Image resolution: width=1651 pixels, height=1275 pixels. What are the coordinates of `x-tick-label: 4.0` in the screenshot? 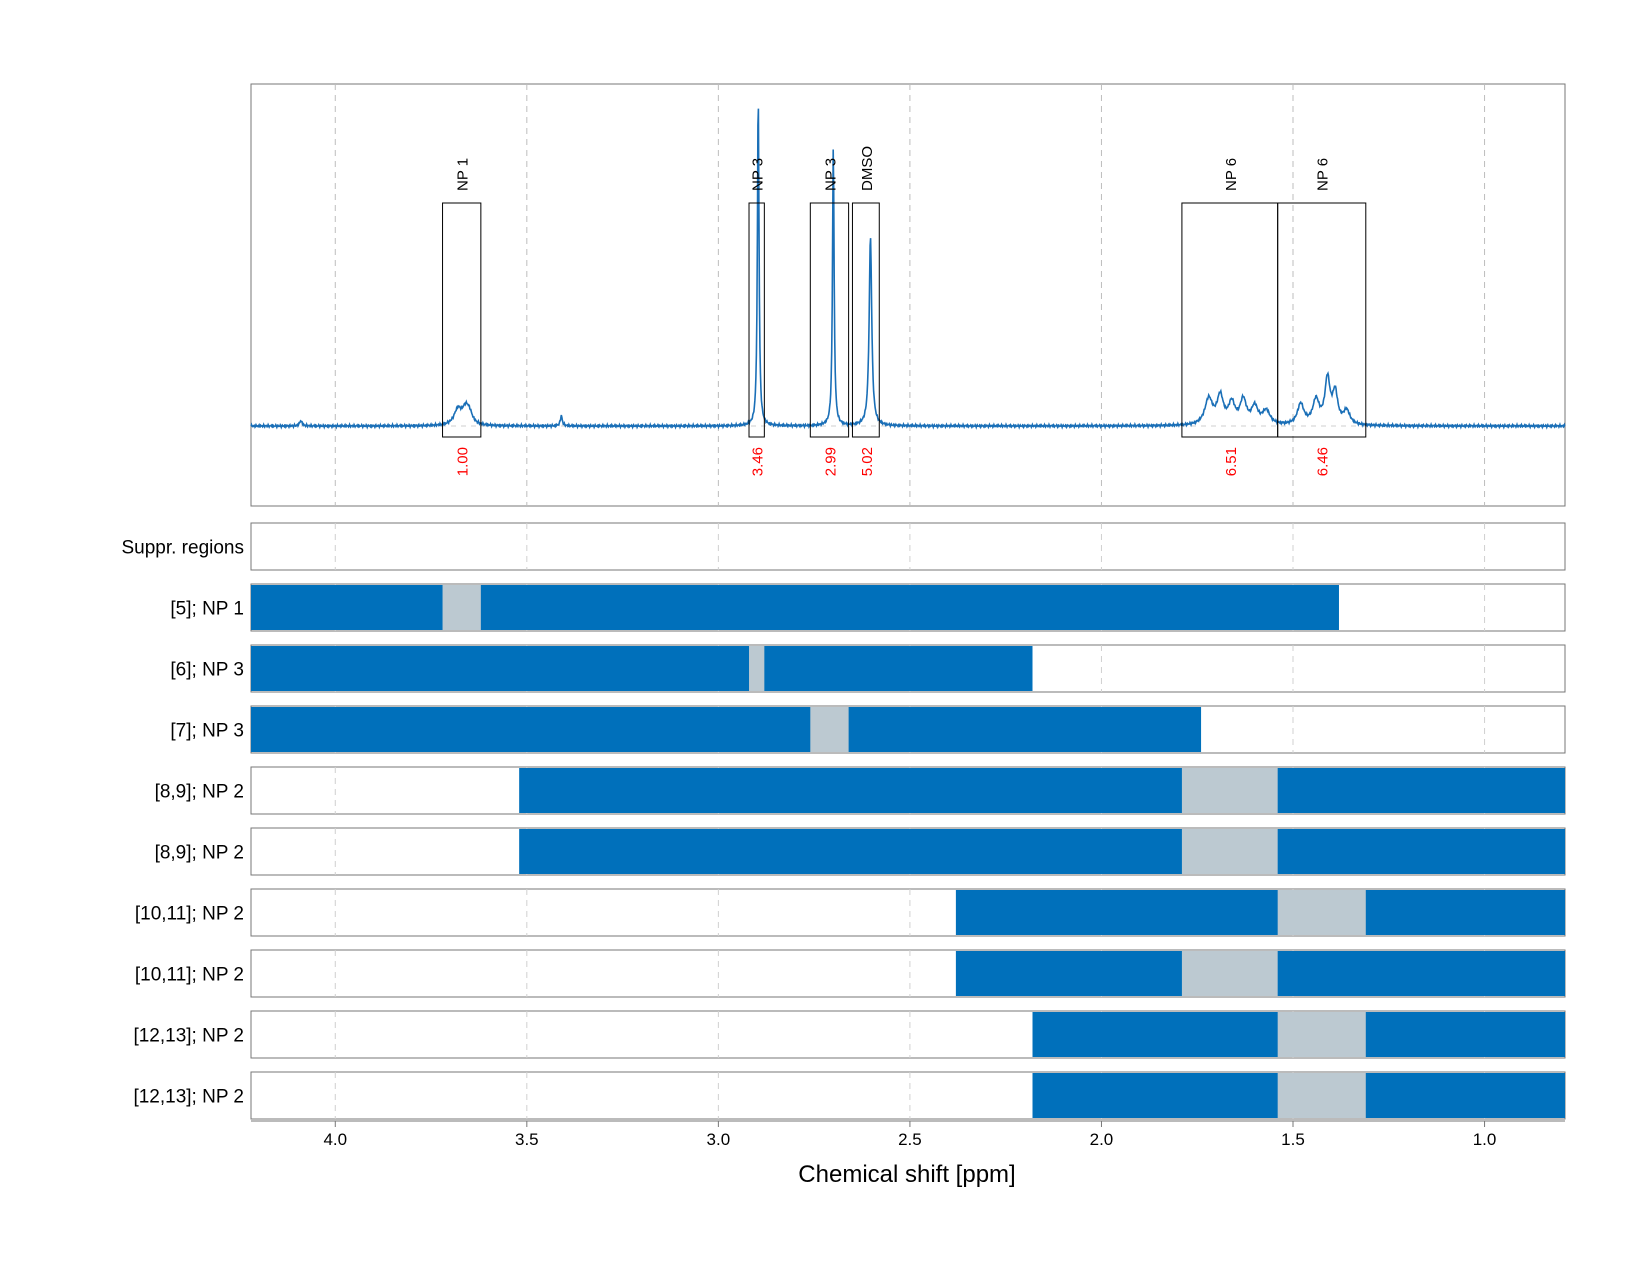 It's located at (335, 1139).